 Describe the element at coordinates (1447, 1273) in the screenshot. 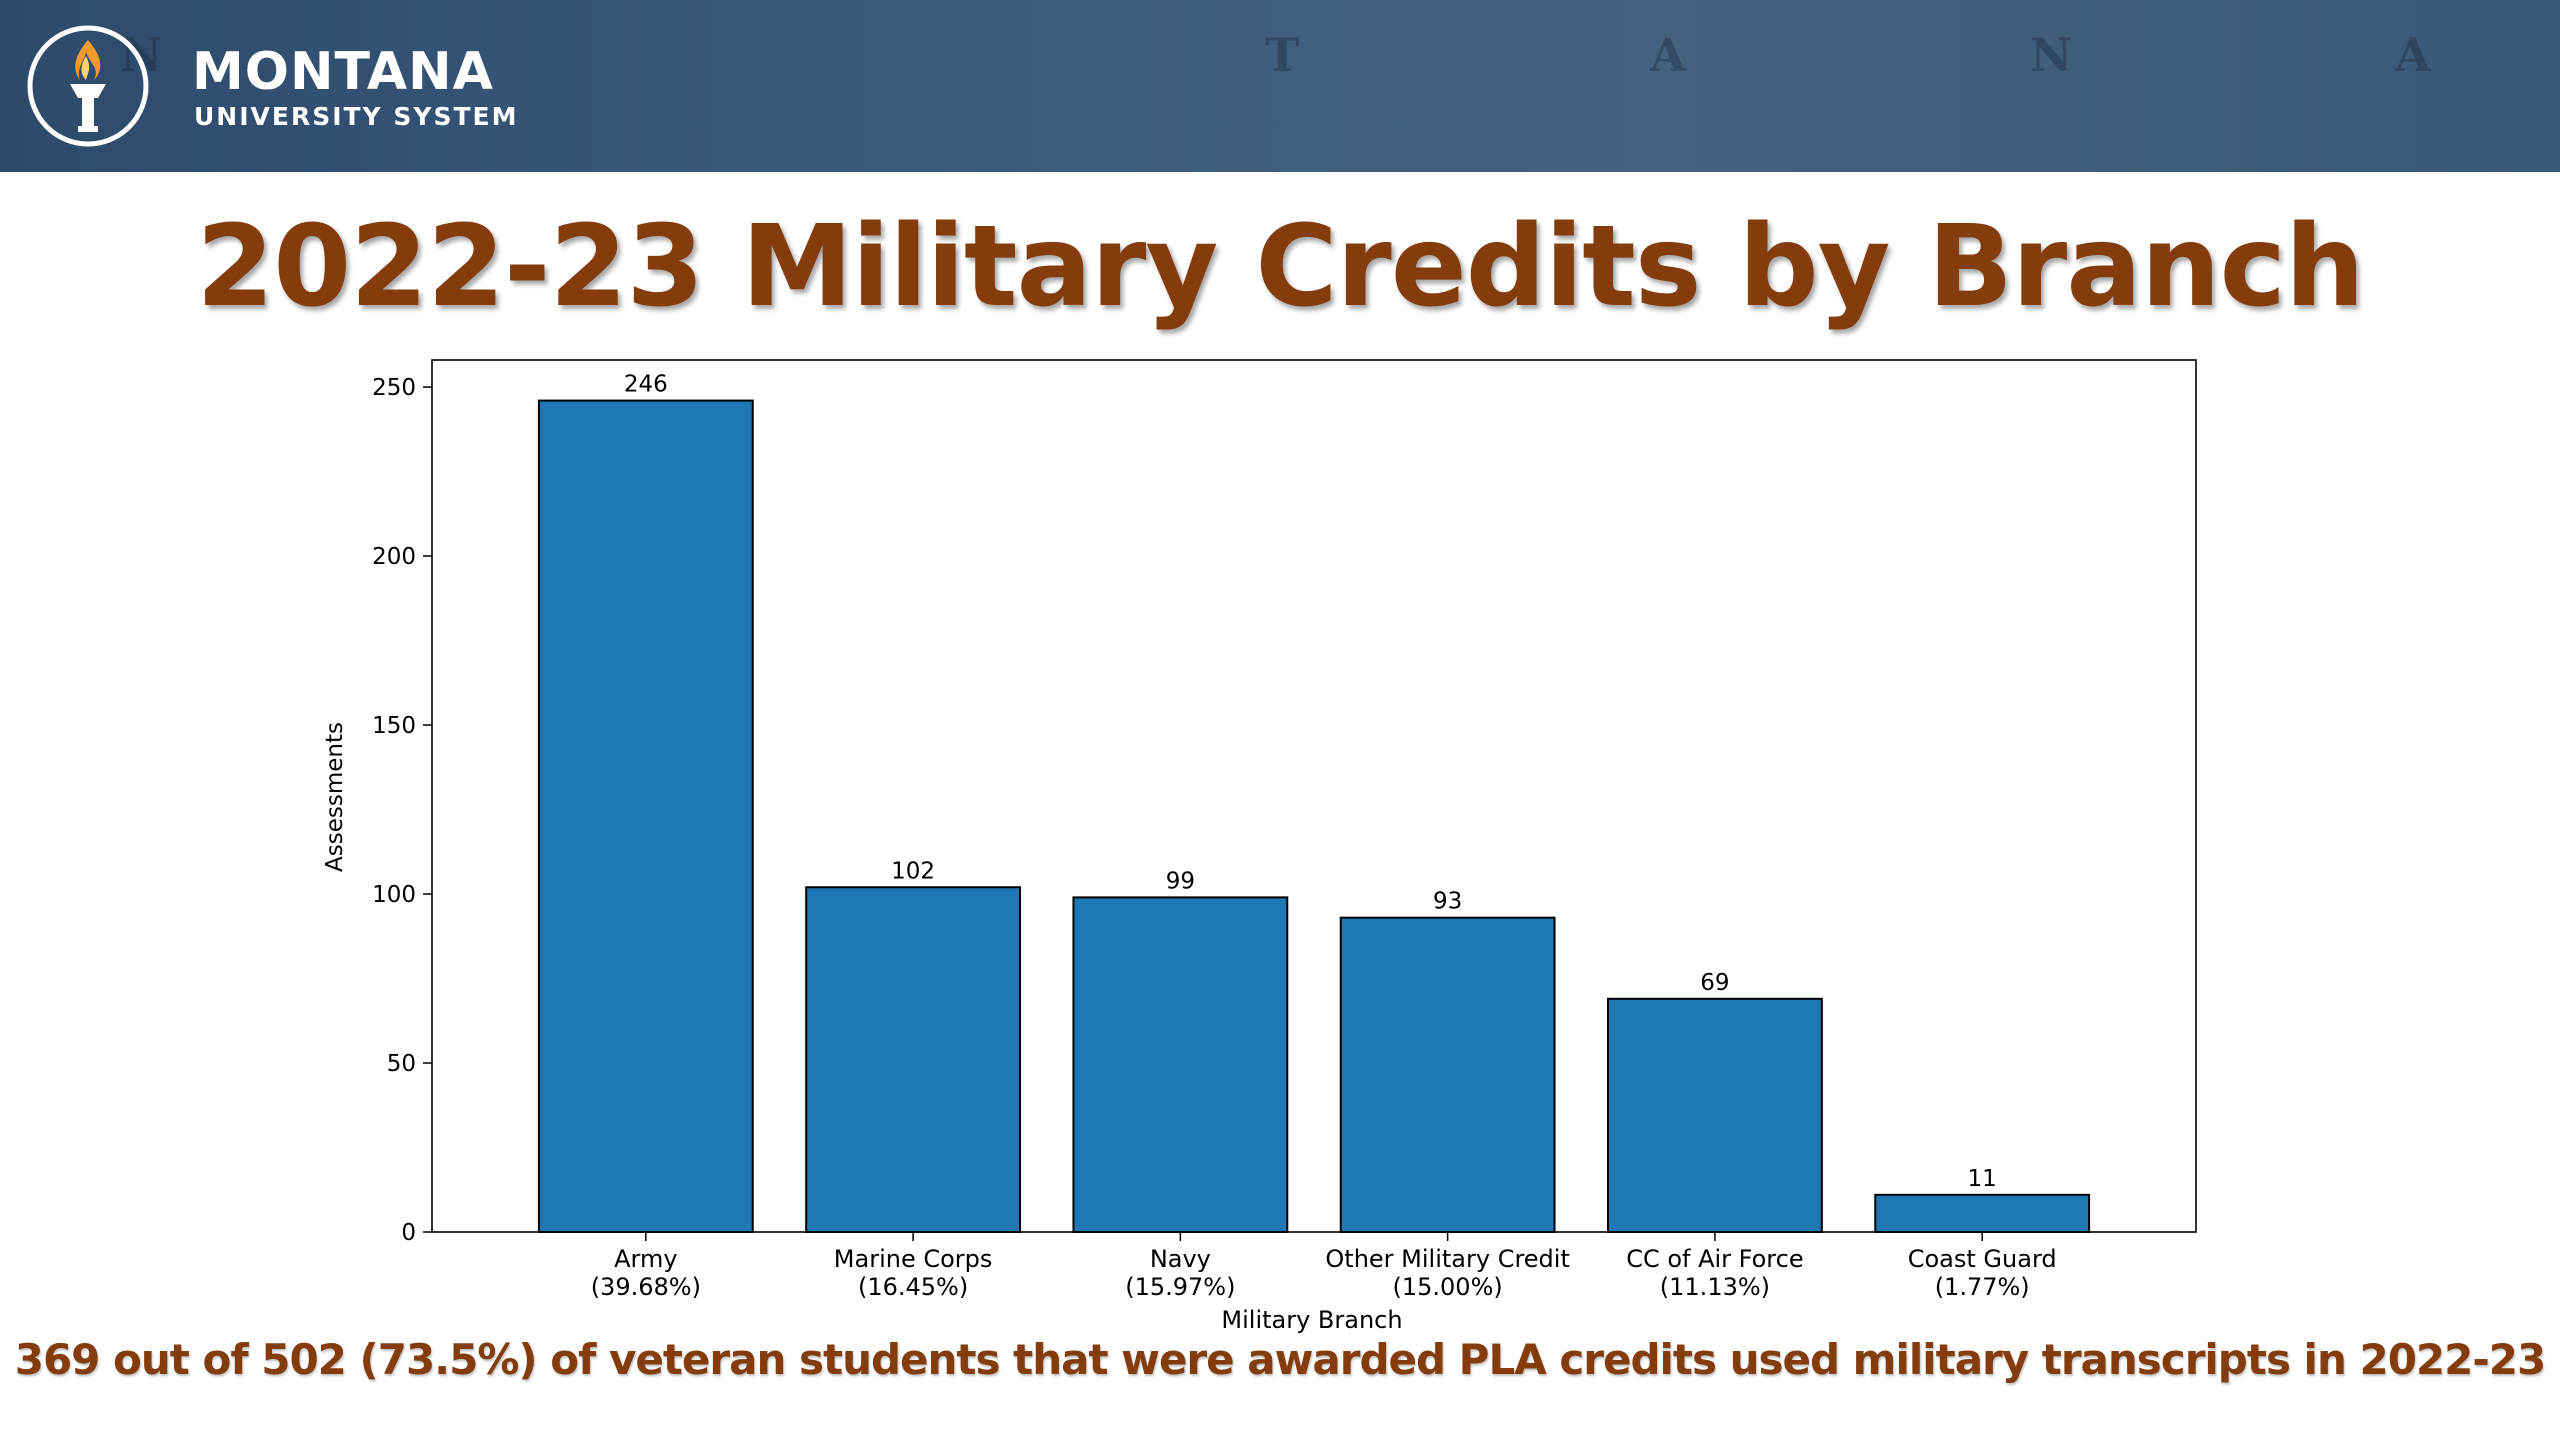

I see `x-tick-label: Other Military Credit (15.00%)` at that location.